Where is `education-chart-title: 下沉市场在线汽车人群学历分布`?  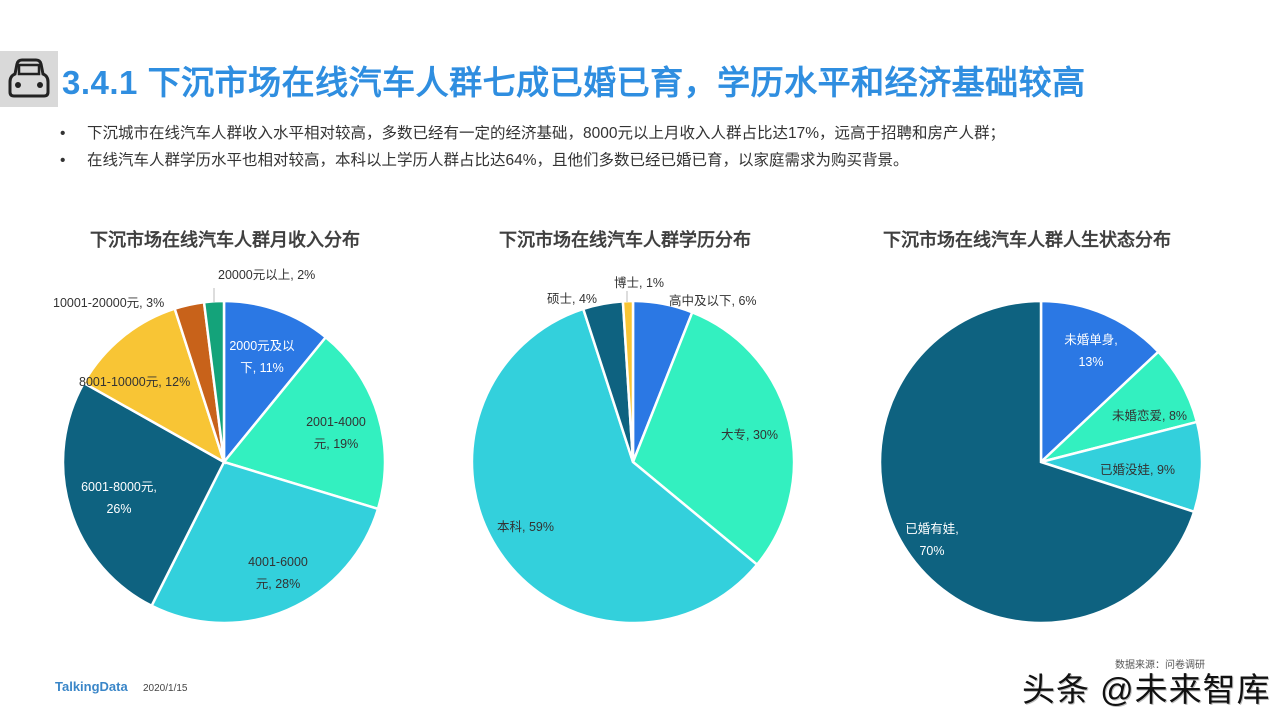
education-chart-title: 下沉市场在线汽车人群学历分布 is located at coordinates (625, 240).